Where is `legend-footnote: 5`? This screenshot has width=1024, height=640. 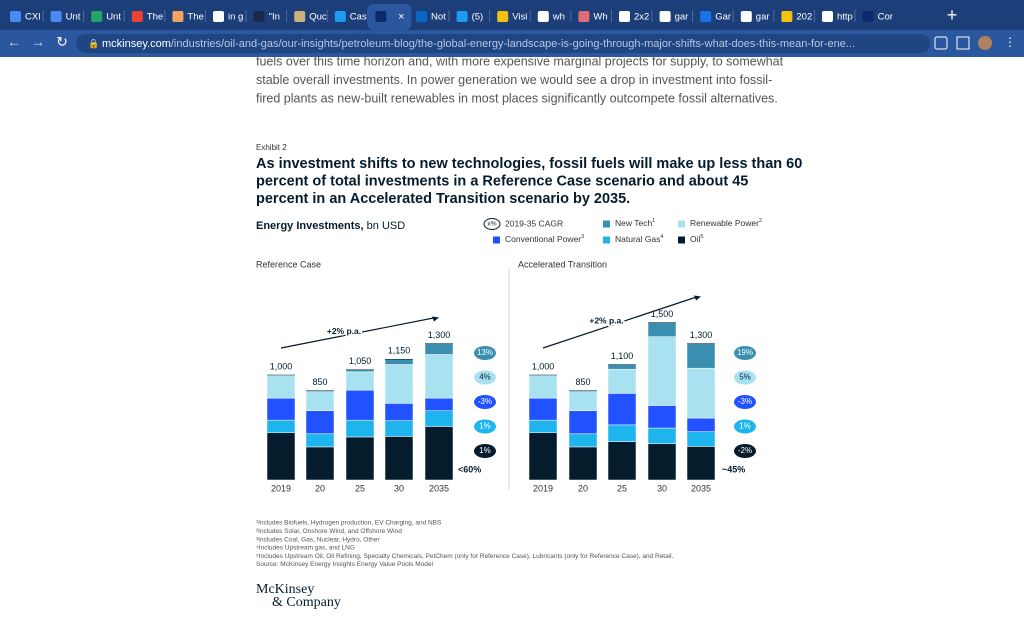 legend-footnote: 5 is located at coordinates (701, 237).